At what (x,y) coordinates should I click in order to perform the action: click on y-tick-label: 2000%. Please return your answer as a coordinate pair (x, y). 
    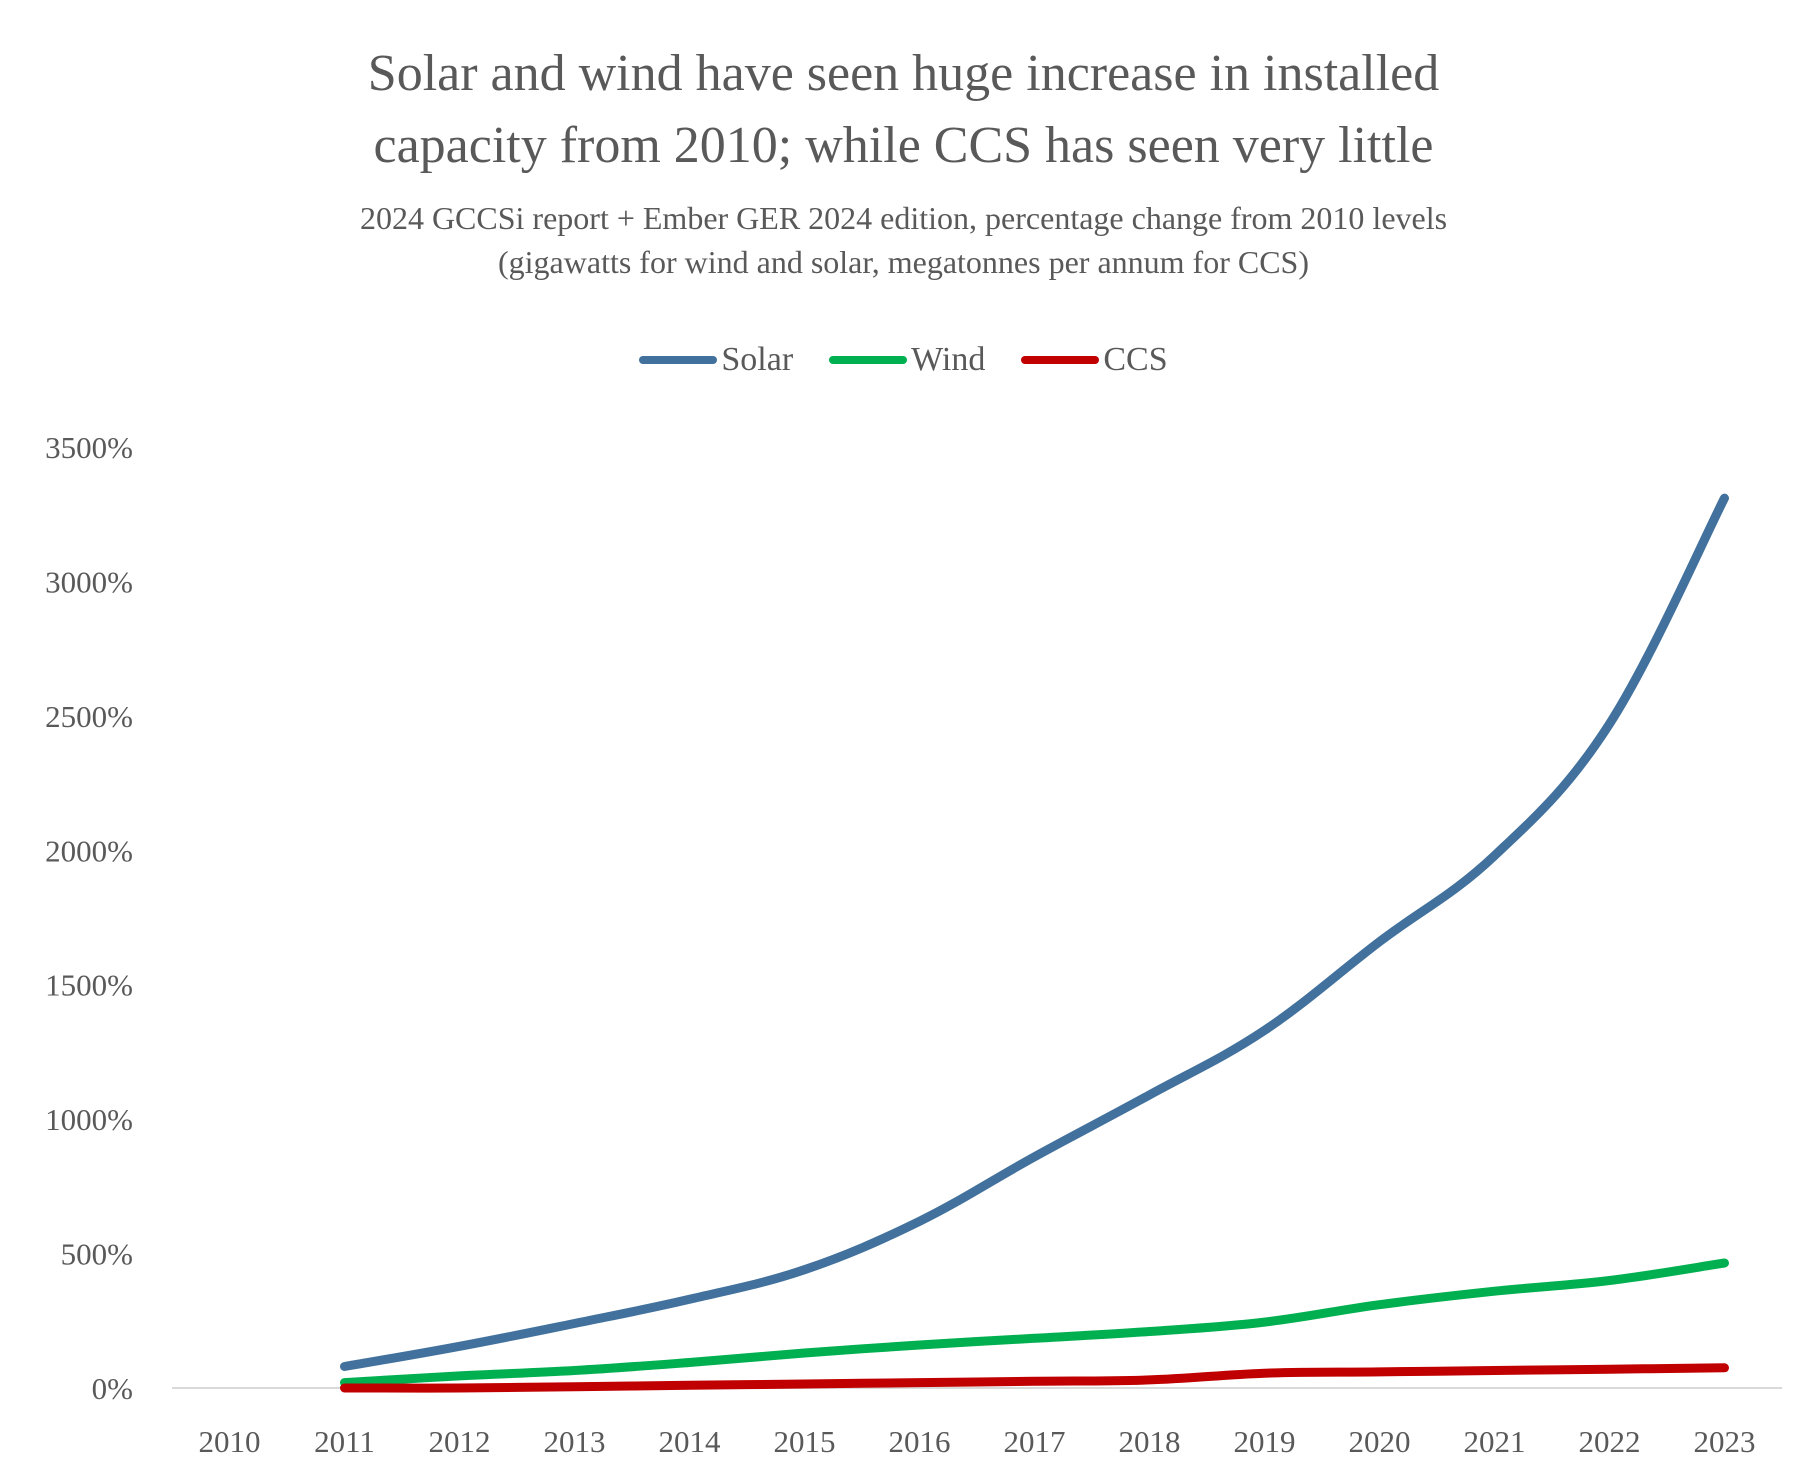
    Looking at the image, I should click on (89, 850).